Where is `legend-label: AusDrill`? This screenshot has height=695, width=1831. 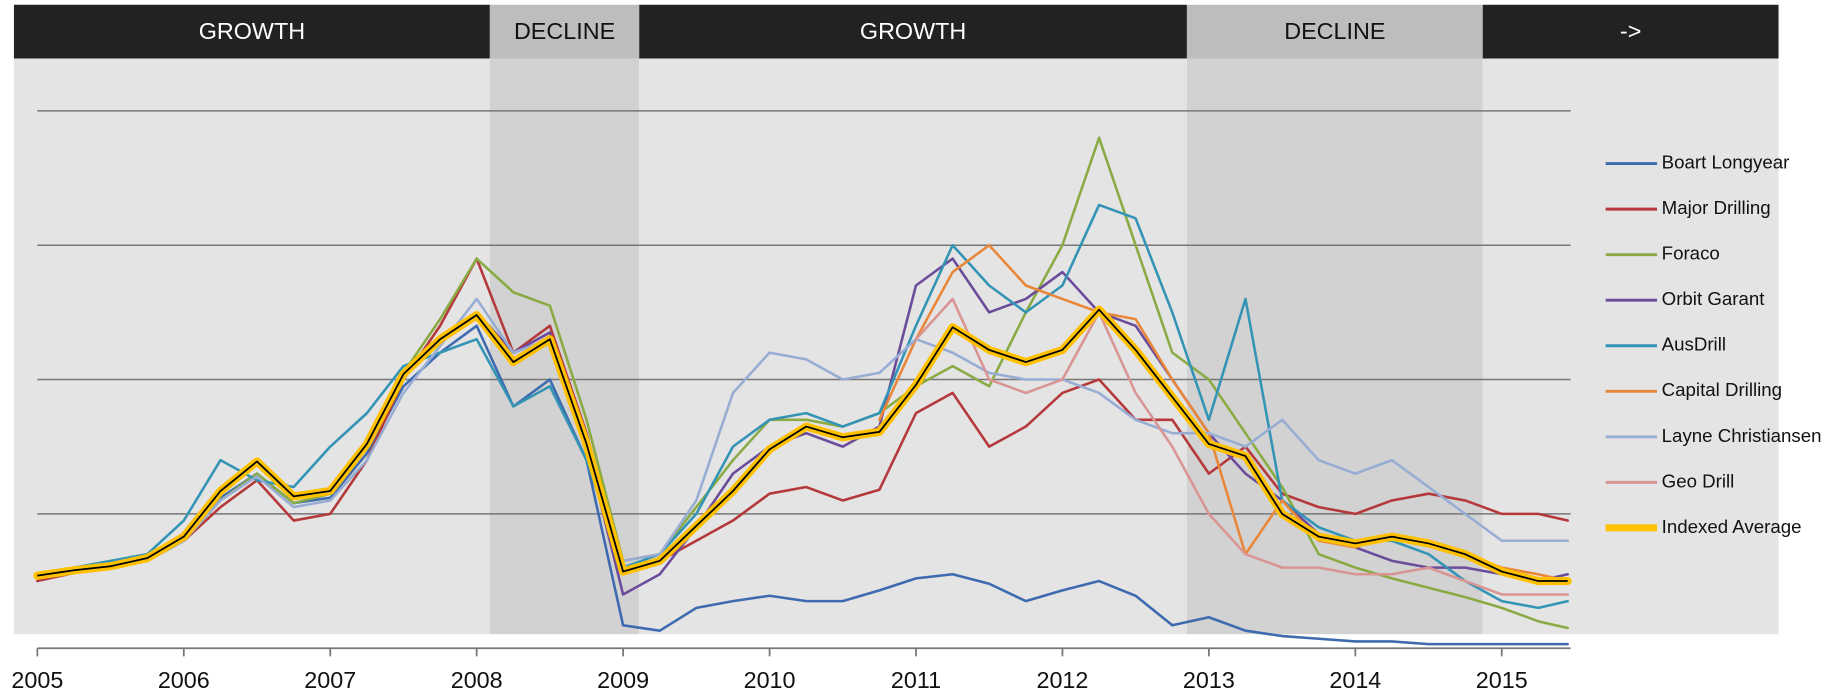
legend-label: AusDrill is located at coordinates (1694, 344).